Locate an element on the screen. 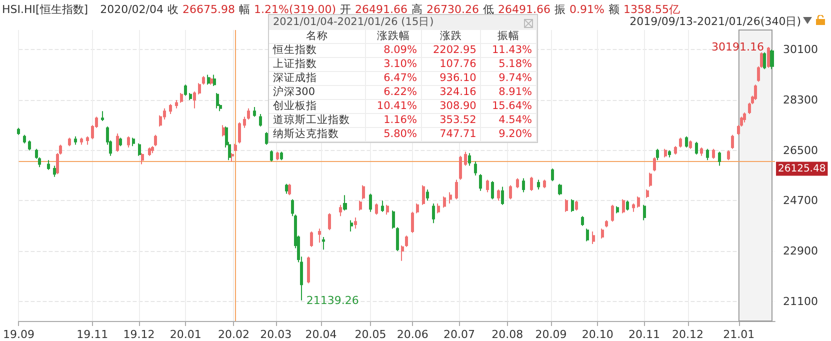  annotation: 5.80% is located at coordinates (394, 135).